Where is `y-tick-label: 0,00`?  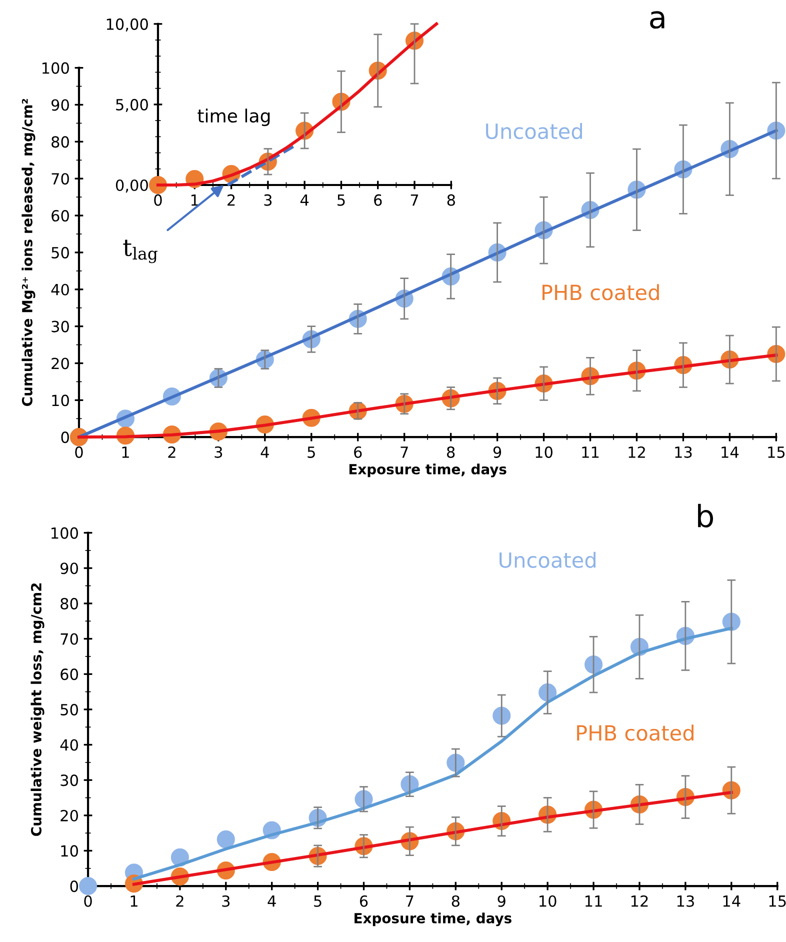
y-tick-label: 0,00 is located at coordinates (132, 186).